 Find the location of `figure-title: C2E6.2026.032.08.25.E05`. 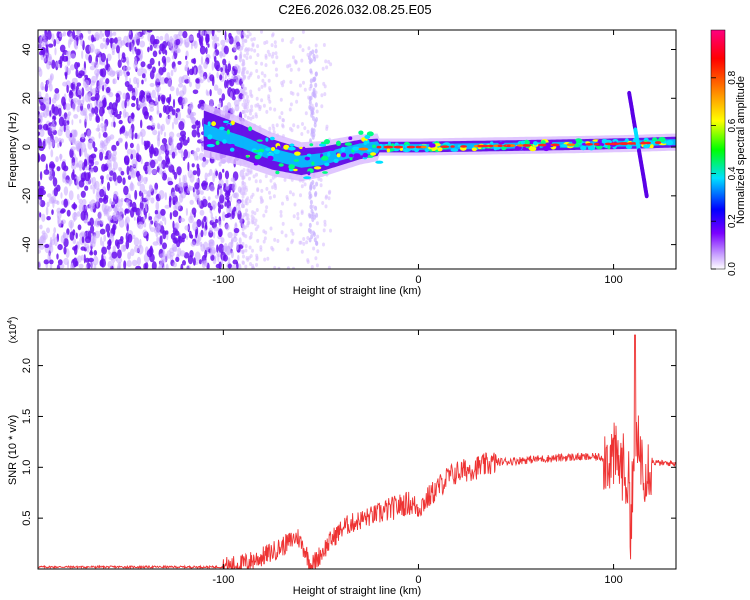

figure-title: C2E6.2026.032.08.25.E05 is located at coordinates (354, 9).